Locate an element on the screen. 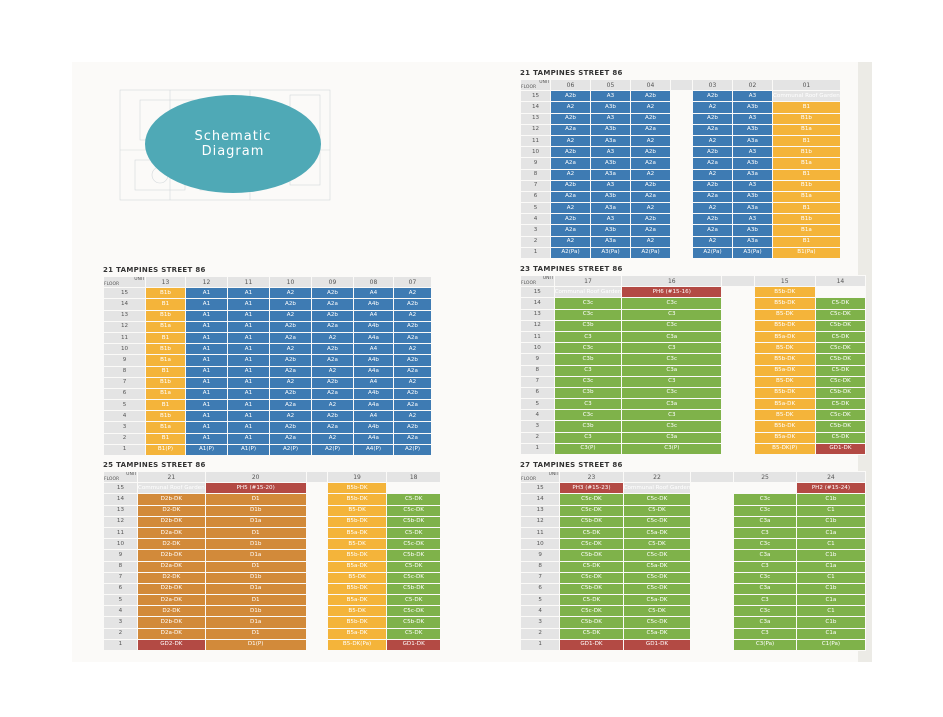 This screenshot has height=717, width=943. unit-type-cell: D2b-DK is located at coordinates (171, 499).